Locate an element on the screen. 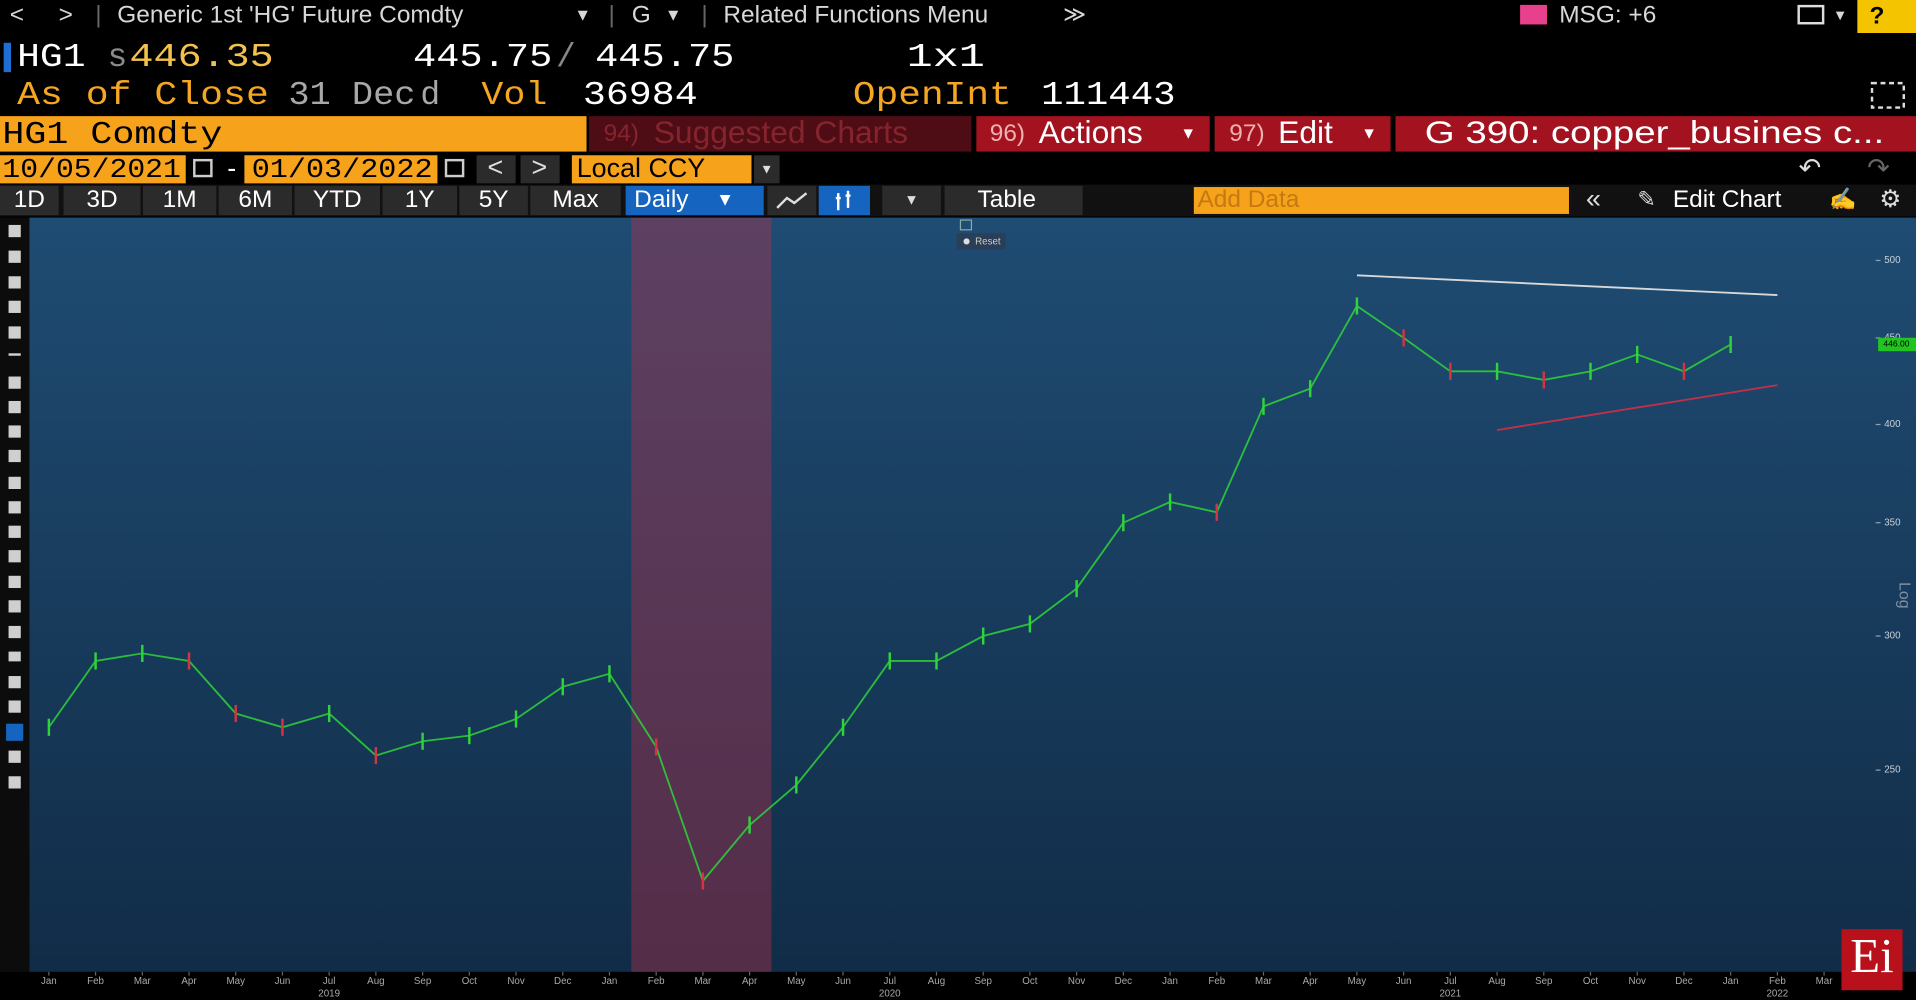 This screenshot has width=1916, height=1000. next-button is located at coordinates (540, 169).